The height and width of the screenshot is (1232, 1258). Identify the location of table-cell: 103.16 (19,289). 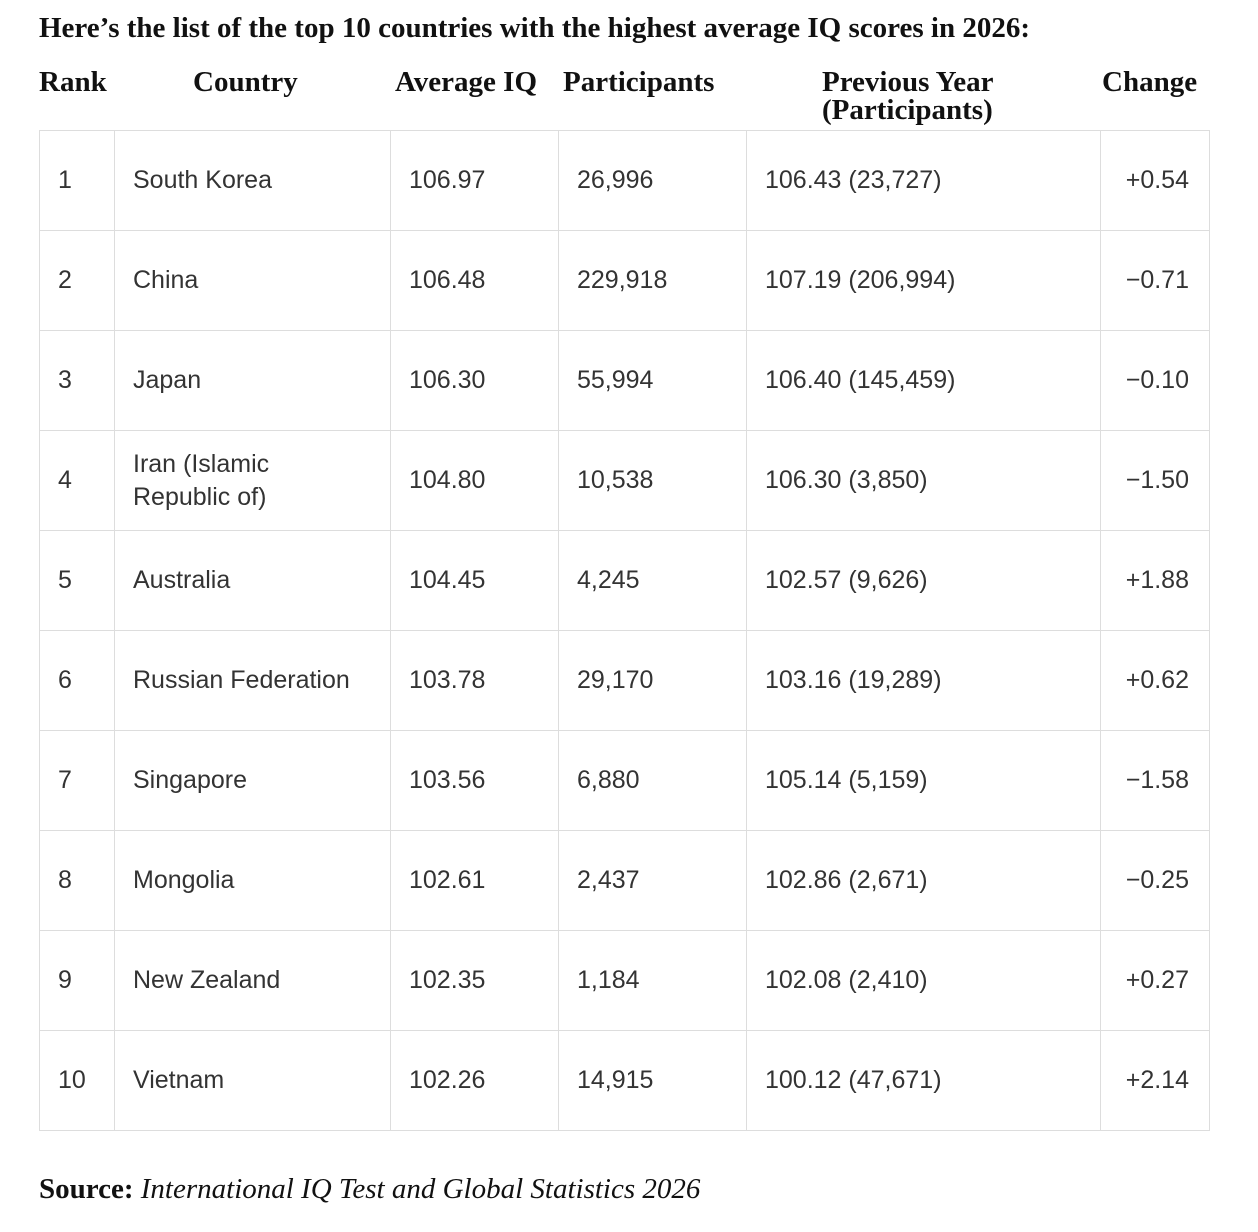
(923, 680).